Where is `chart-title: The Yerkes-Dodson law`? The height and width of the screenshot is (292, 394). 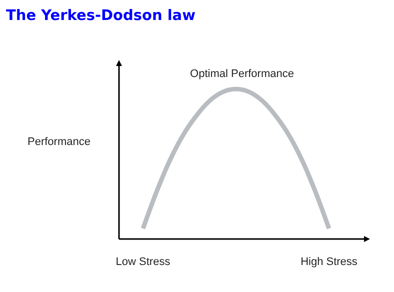
chart-title: The Yerkes-Dodson law is located at coordinates (101, 16).